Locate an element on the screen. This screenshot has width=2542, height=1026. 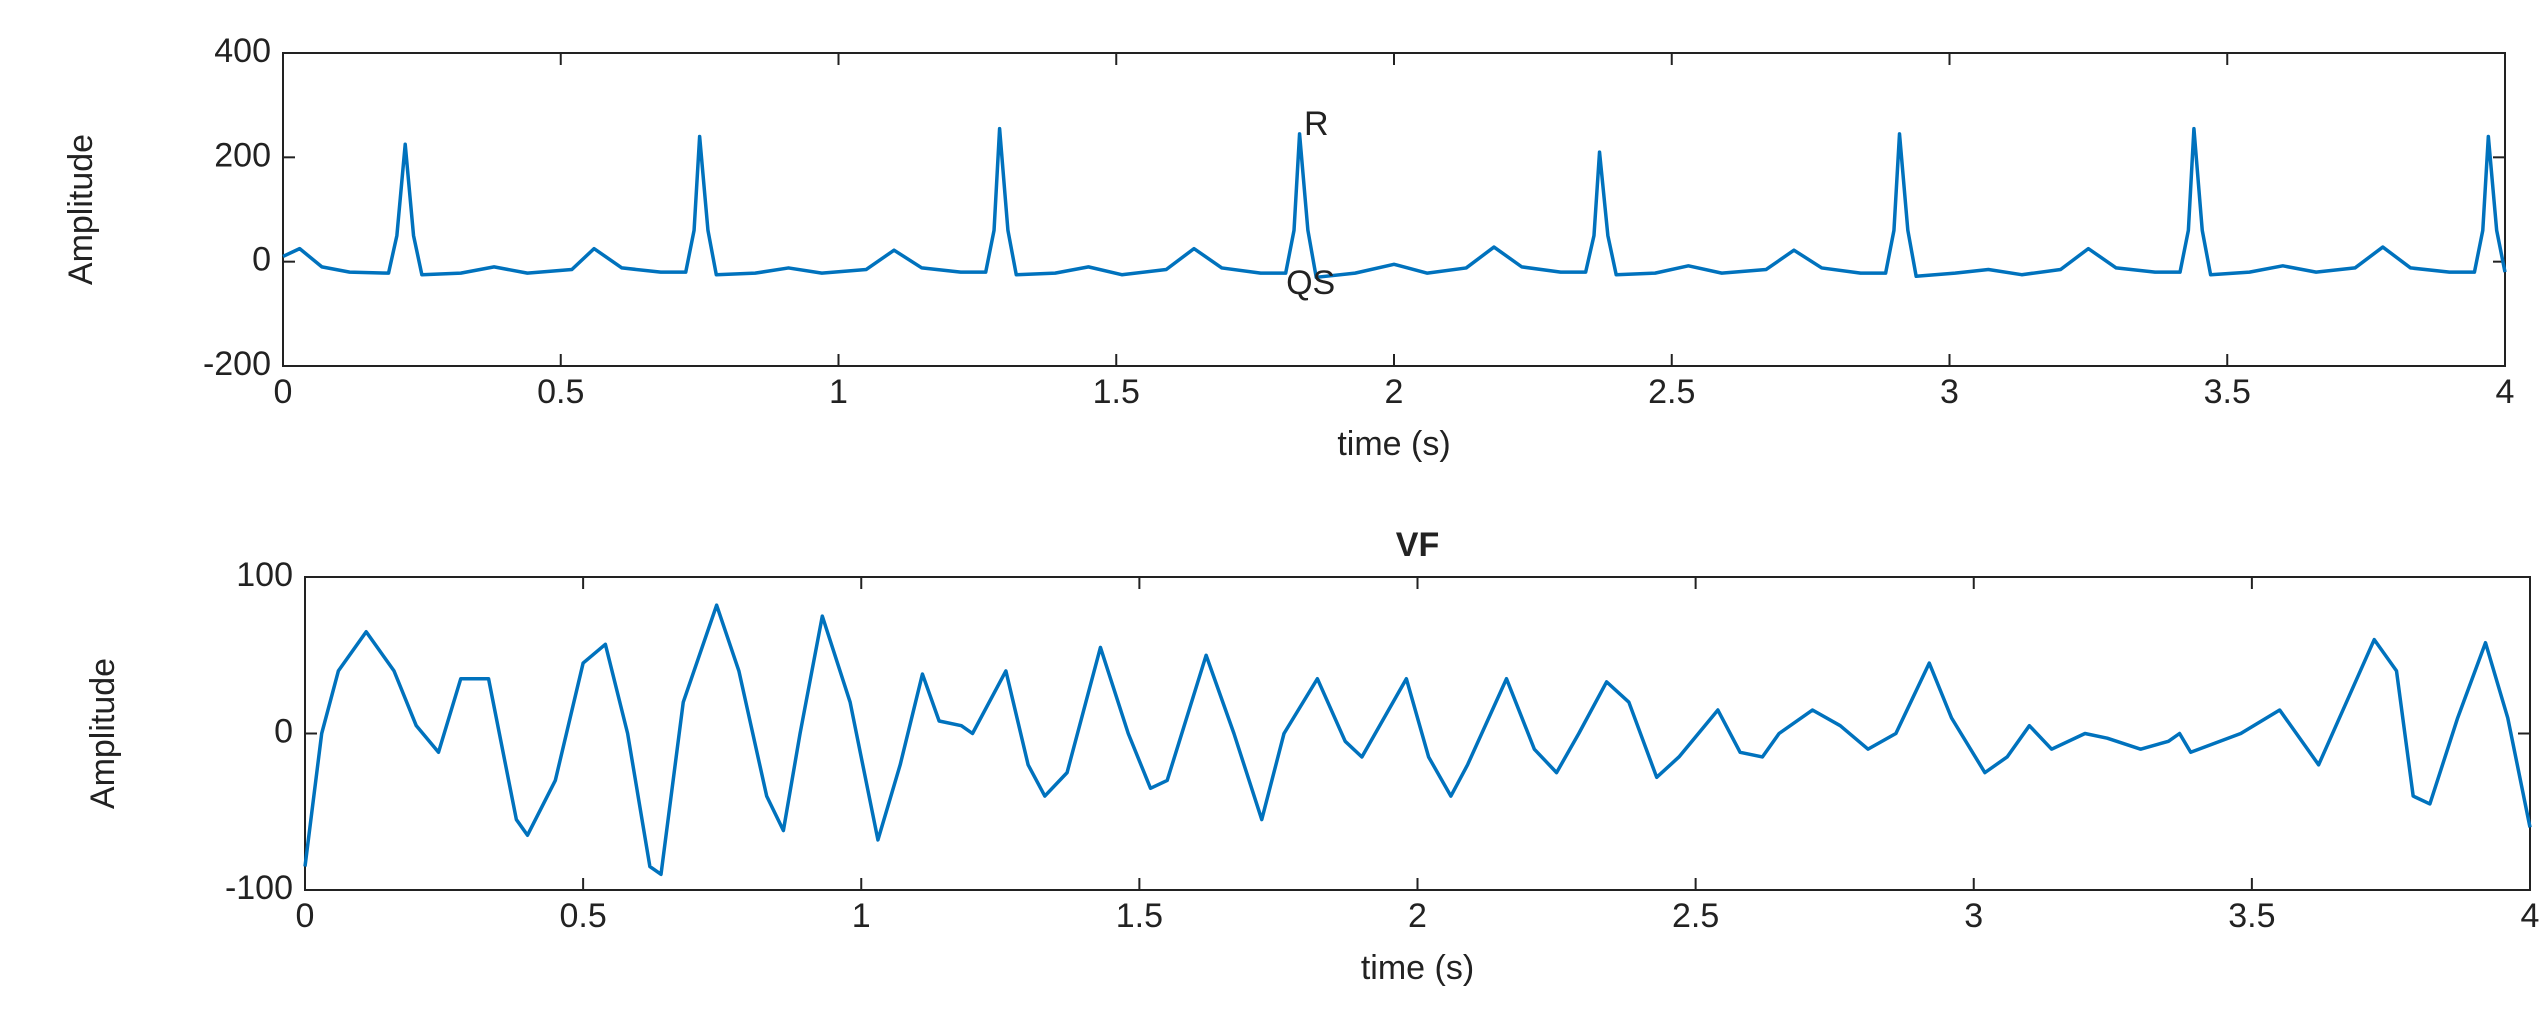
y-tick-label: 100 is located at coordinates (264, 575).